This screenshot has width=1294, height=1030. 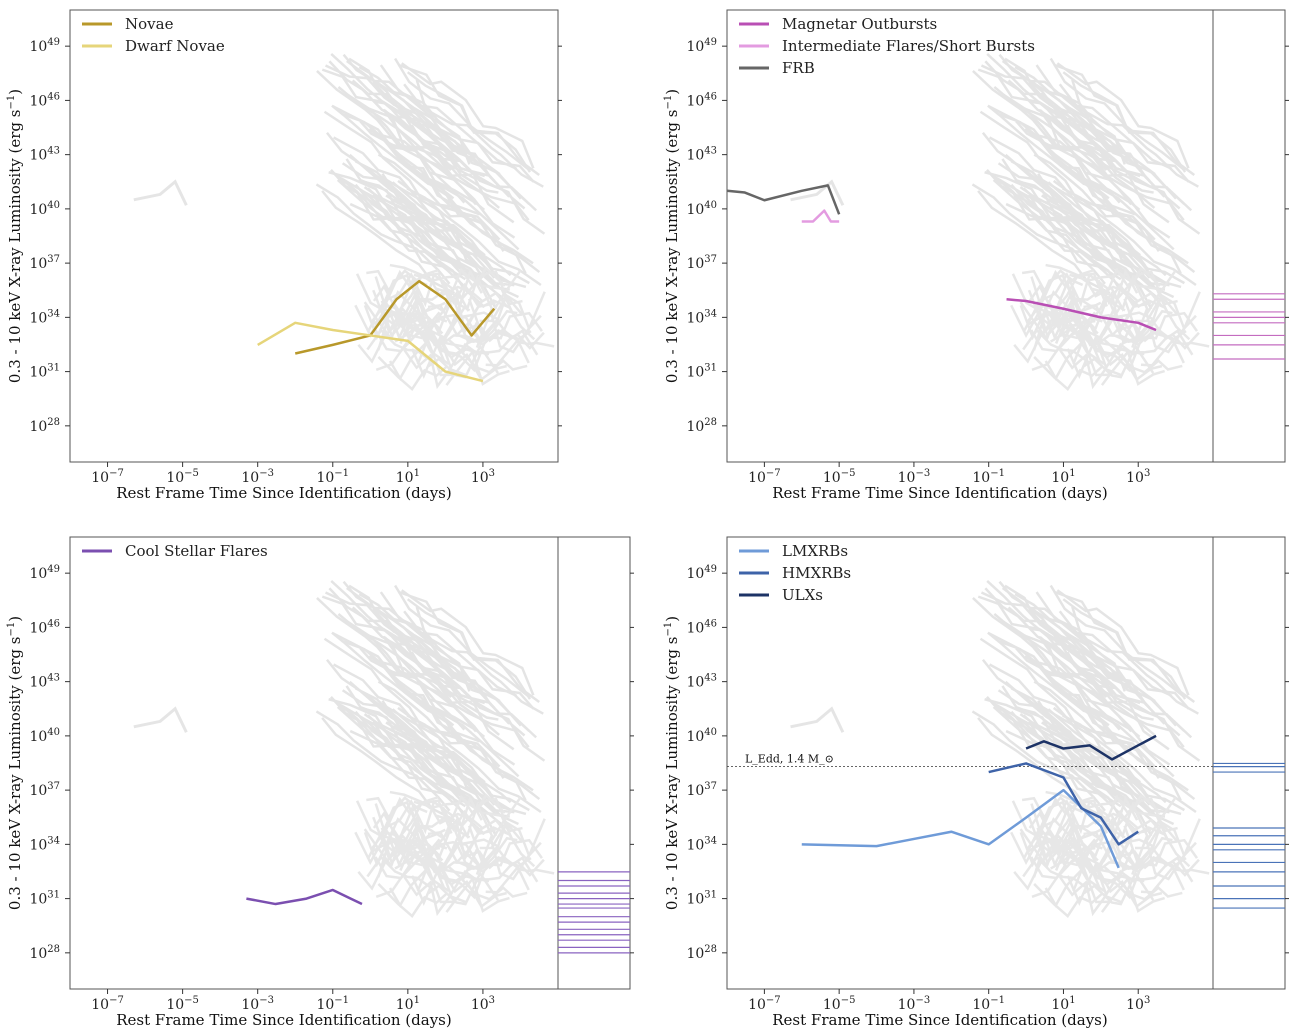 What do you see at coordinates (701, 573) in the screenshot?
I see `y-tick-label: 1049` at bounding box center [701, 573].